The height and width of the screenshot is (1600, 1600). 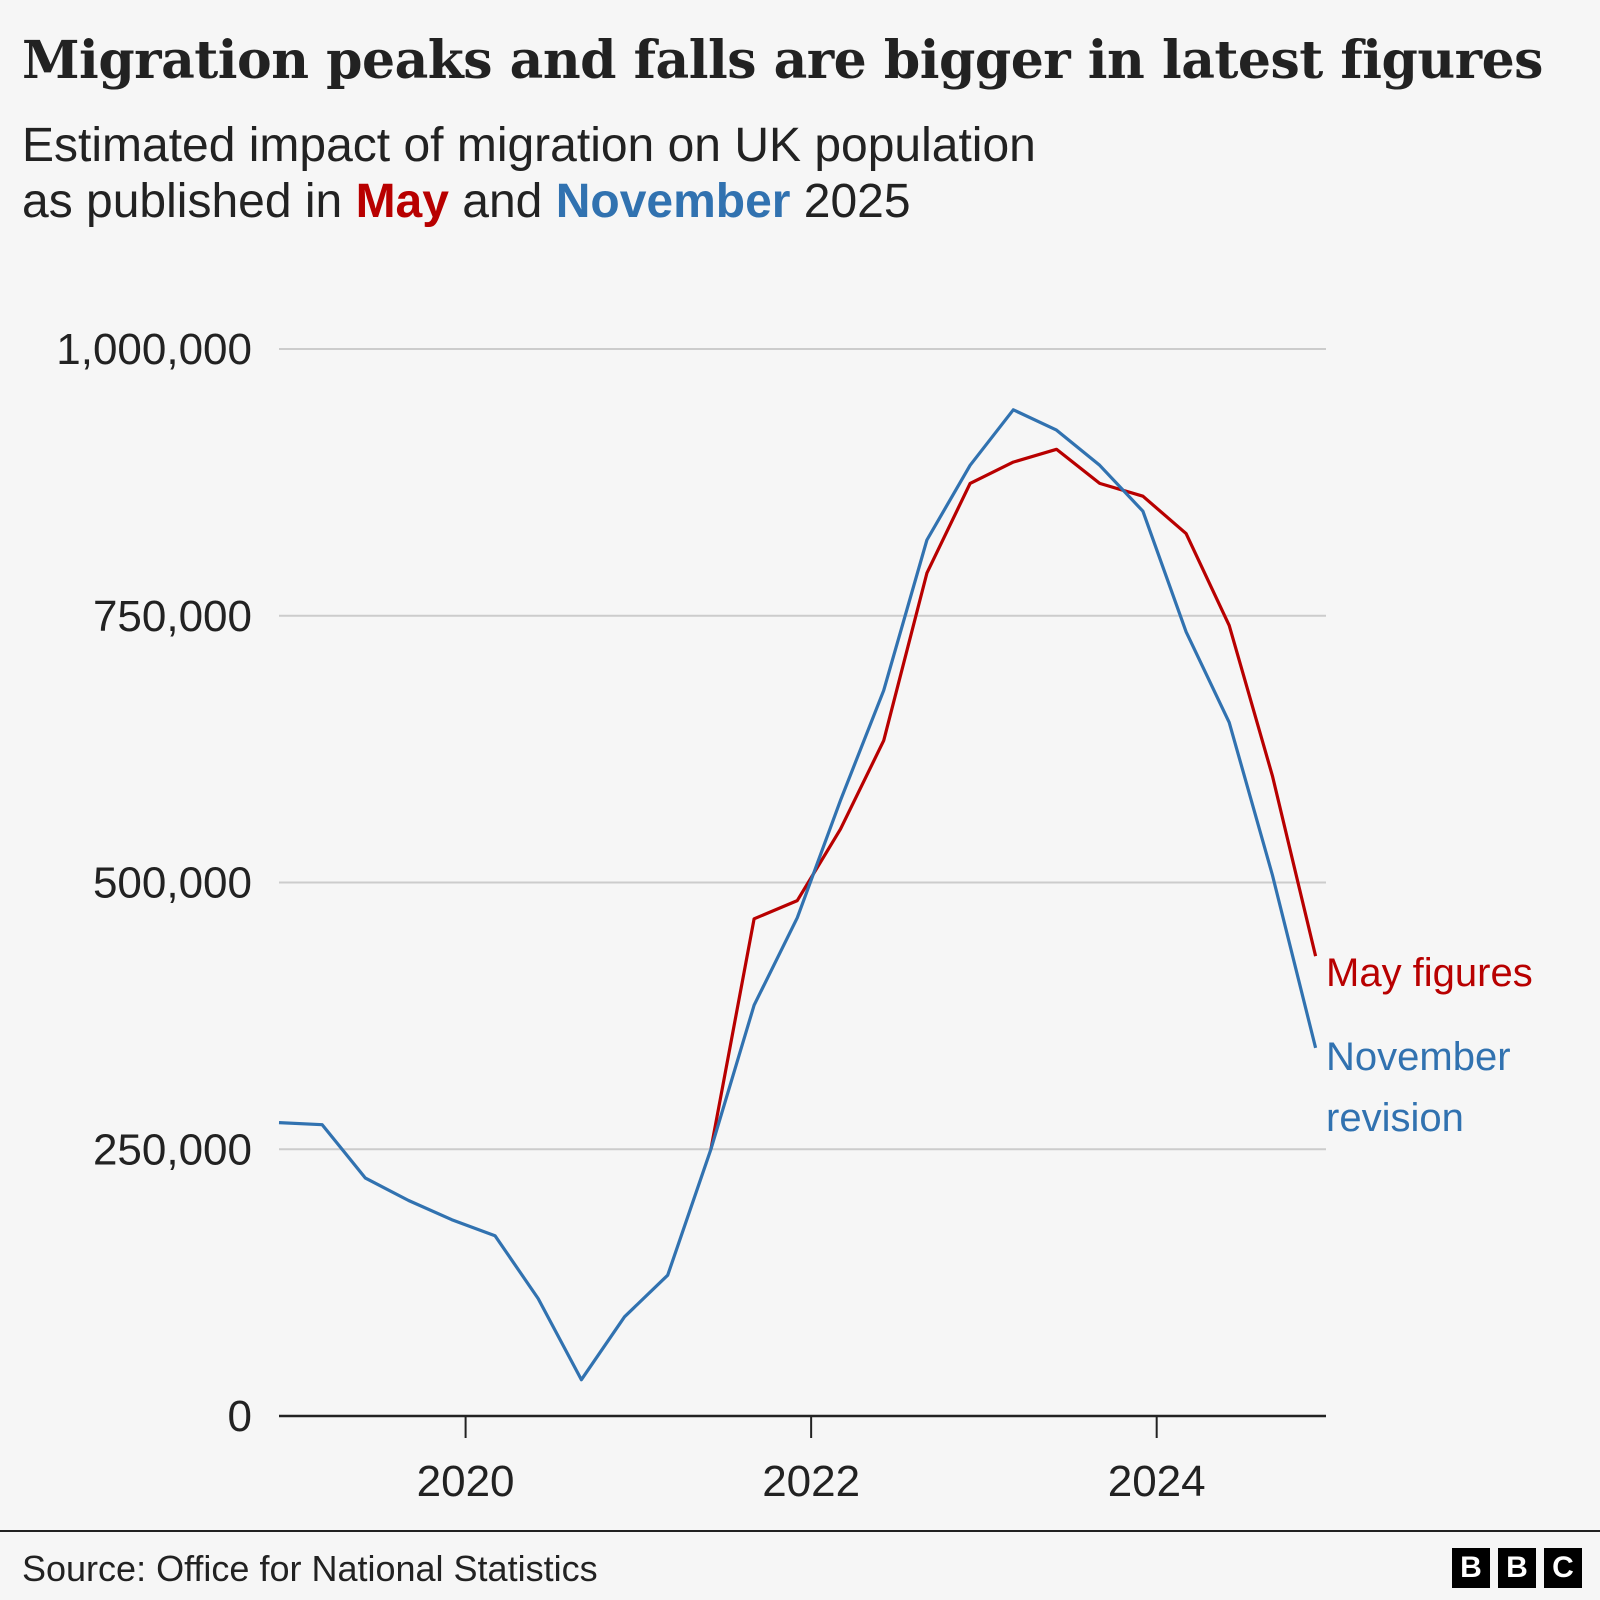 I want to click on y-tick-label: 750,000, so click(x=172, y=616).